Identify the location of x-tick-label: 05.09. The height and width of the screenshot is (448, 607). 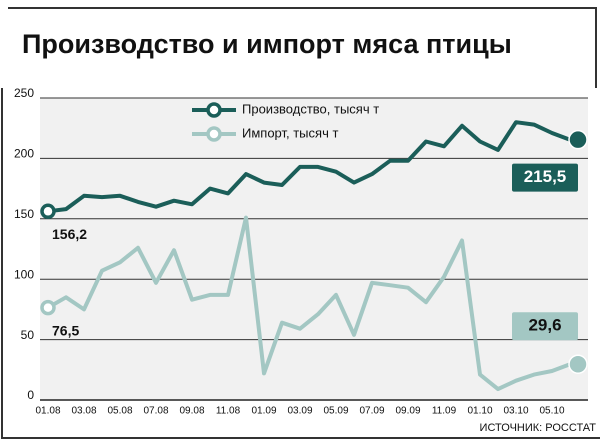
(335, 411).